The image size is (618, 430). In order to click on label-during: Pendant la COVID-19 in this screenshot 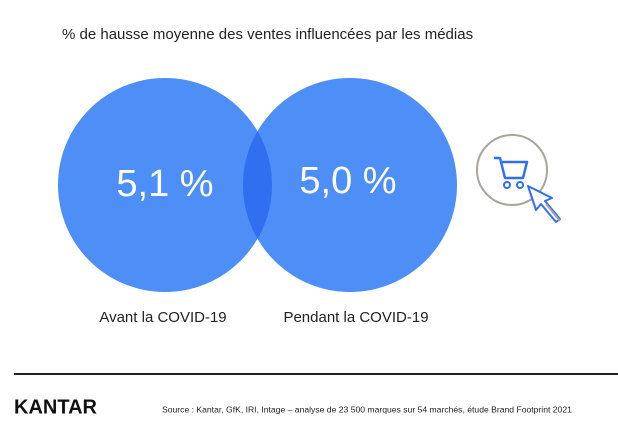, I will do `click(355, 317)`.